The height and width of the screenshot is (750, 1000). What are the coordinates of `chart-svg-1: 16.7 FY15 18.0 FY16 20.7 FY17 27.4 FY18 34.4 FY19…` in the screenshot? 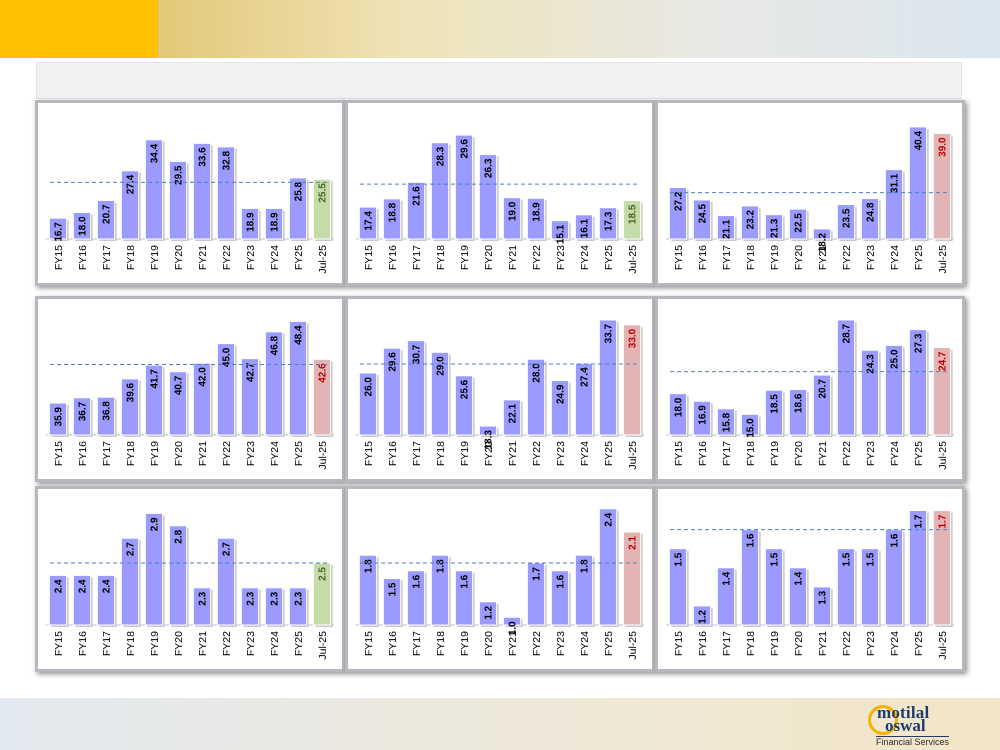 It's located at (190, 206).